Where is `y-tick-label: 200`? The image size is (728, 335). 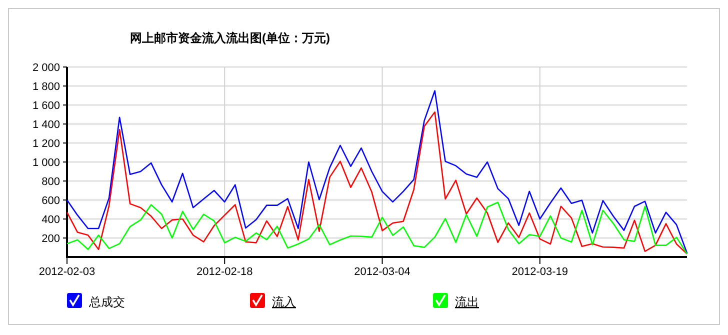 y-tick-label: 200 is located at coordinates (51, 239).